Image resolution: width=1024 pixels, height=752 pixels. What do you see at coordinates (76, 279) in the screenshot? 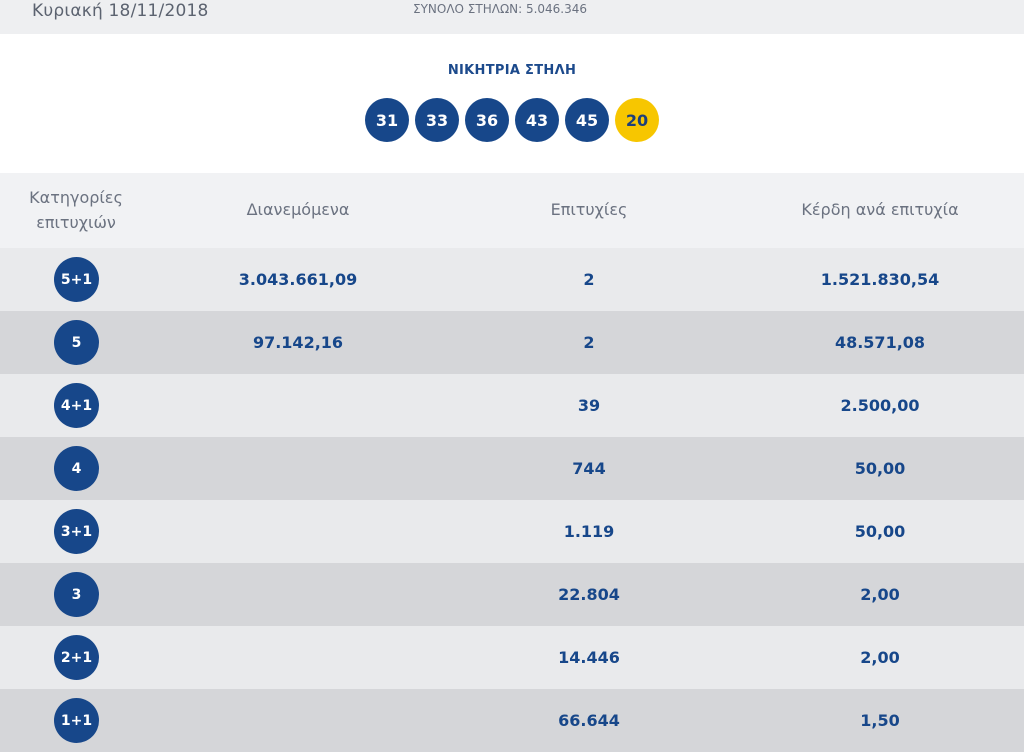
I see `category-badge: 5+1` at bounding box center [76, 279].